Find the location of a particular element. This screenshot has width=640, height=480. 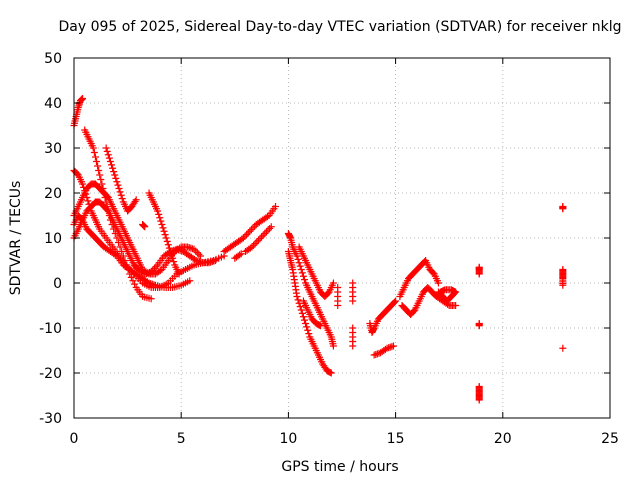

y-tick-label: 50 is located at coordinates (53, 59).